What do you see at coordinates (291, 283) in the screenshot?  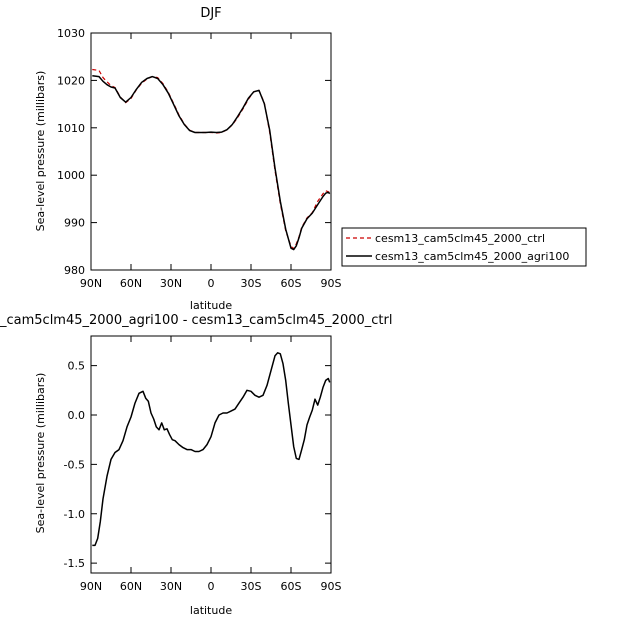 I see `top-x-tick-label-5: 60S` at bounding box center [291, 283].